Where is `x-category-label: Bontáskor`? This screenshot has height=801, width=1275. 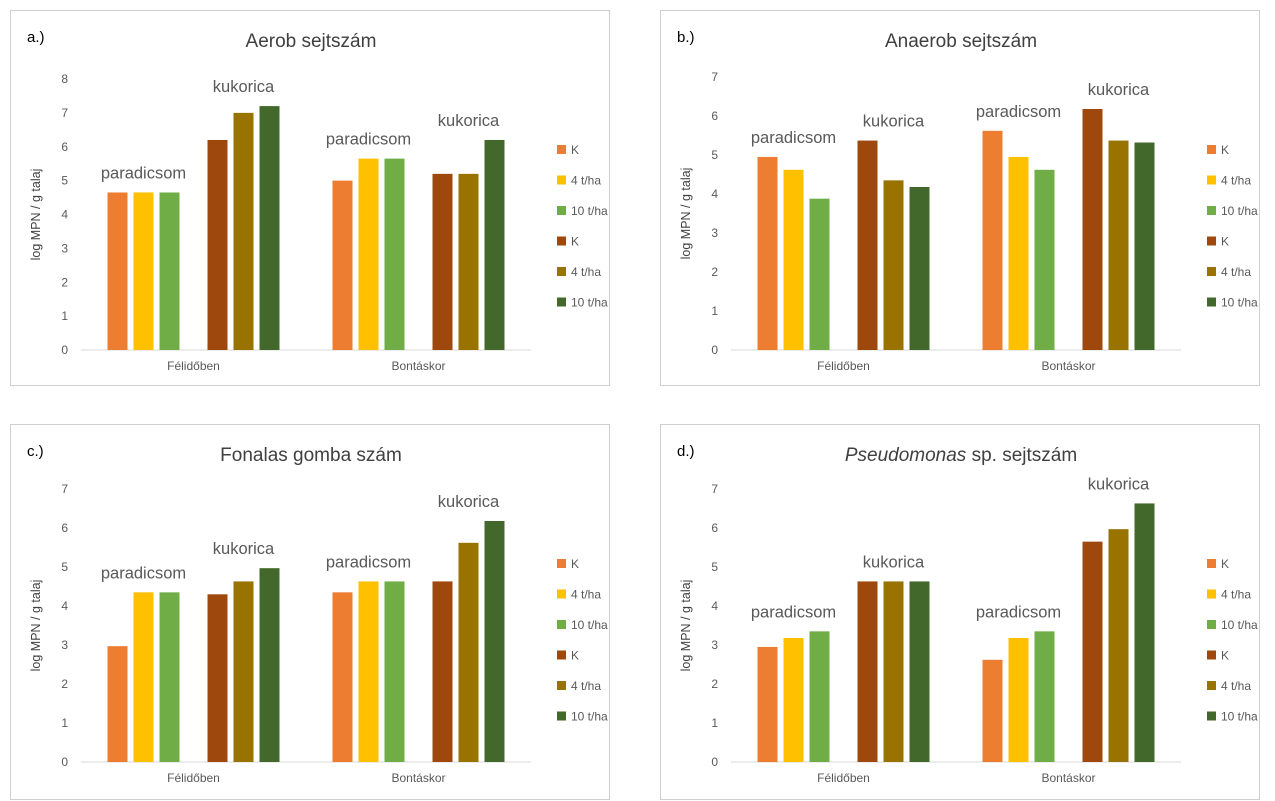
x-category-label: Bontáskor is located at coordinates (418, 366).